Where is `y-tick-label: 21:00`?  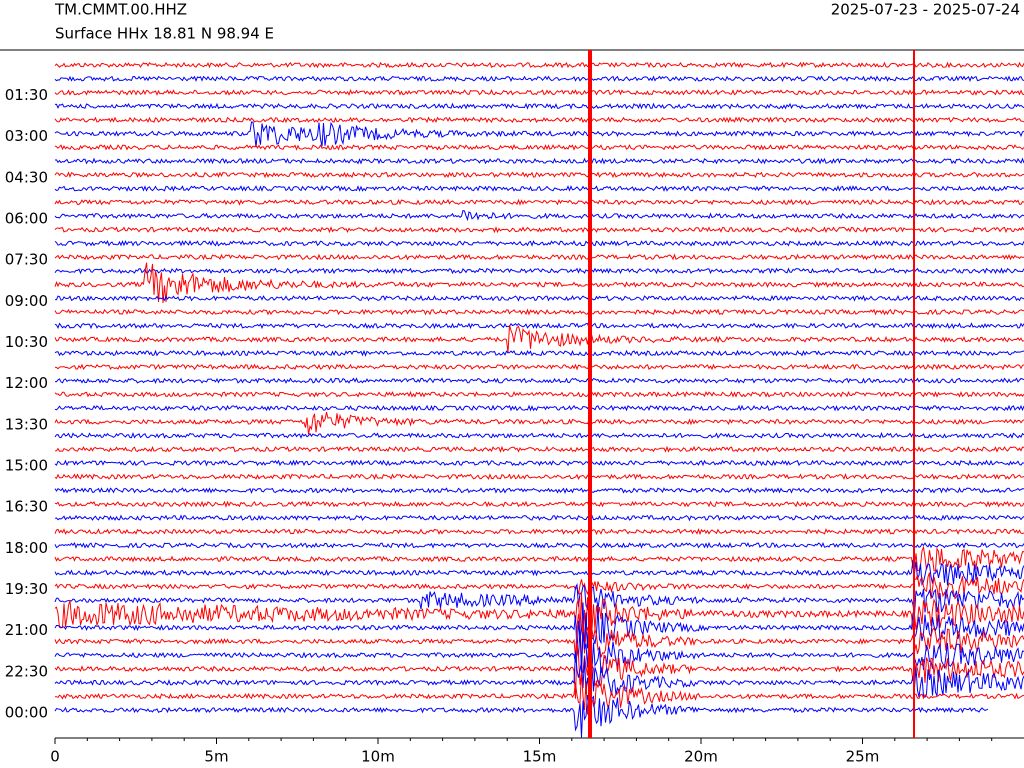 y-tick-label: 21:00 is located at coordinates (26, 630).